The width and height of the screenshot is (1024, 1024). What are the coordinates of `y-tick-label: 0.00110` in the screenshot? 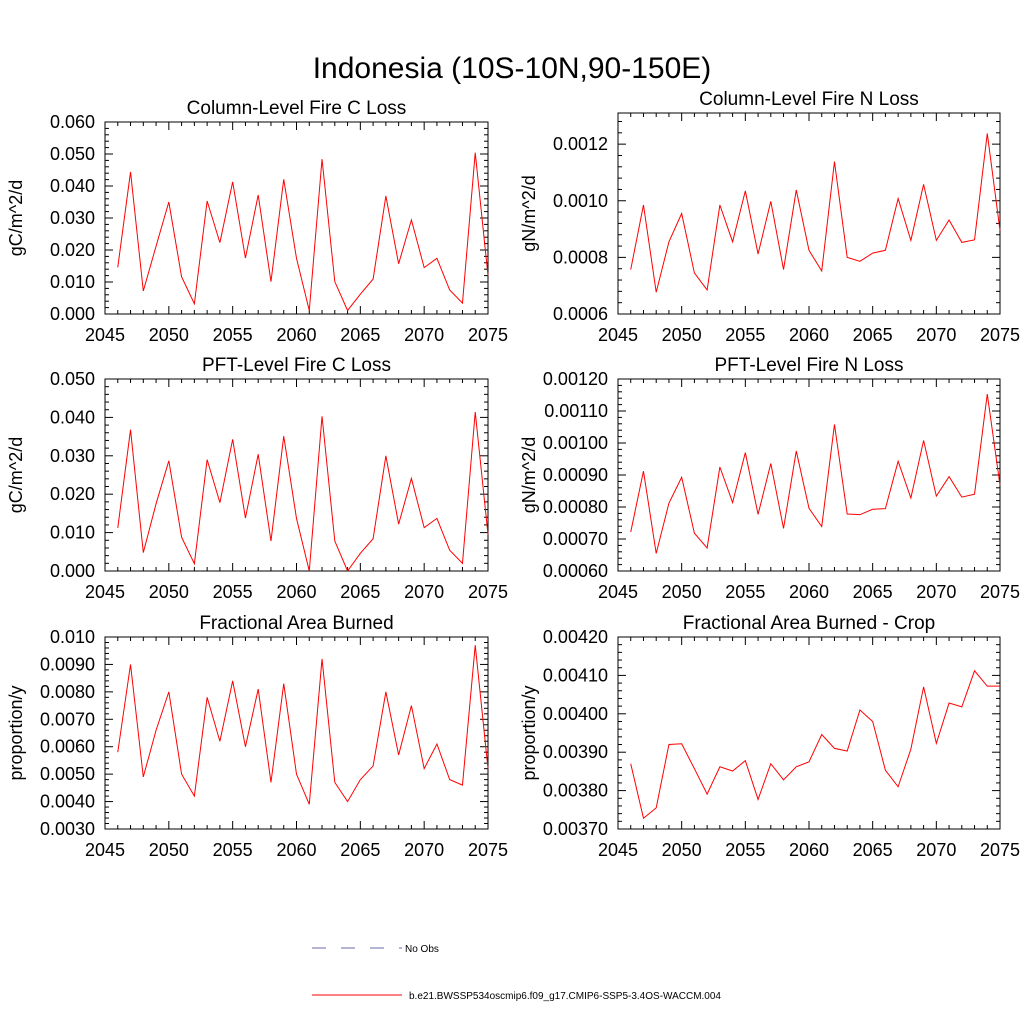 It's located at (576, 411).